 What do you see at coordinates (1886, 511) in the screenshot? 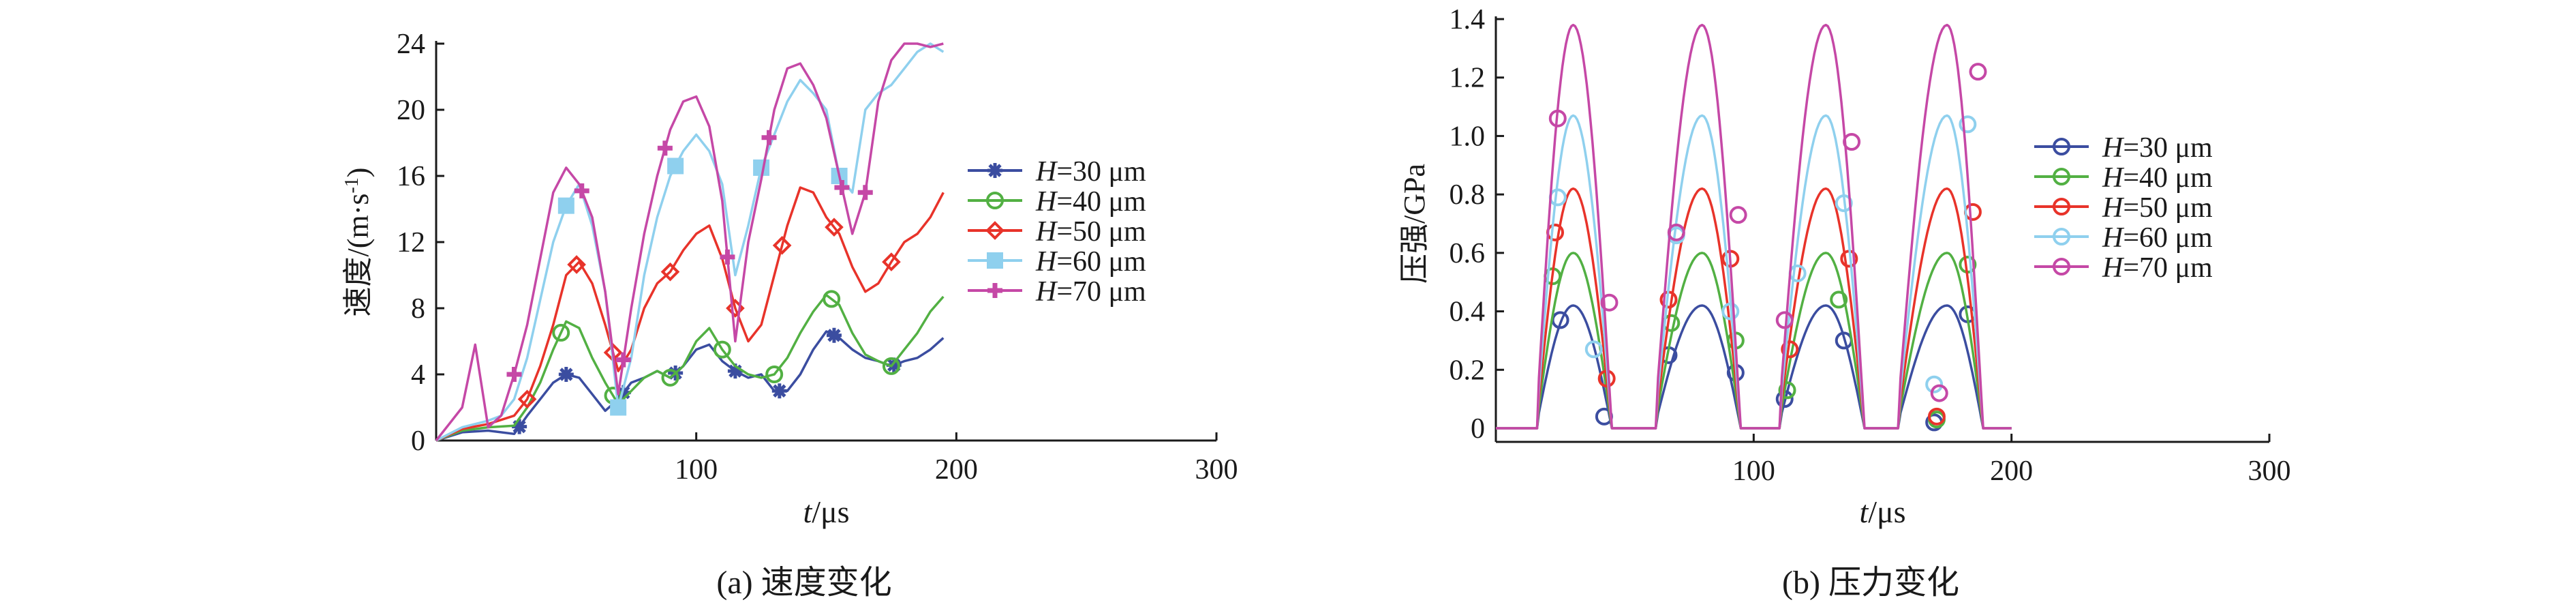
I see `x-axis-label-unit: /μs` at bounding box center [1886, 511].